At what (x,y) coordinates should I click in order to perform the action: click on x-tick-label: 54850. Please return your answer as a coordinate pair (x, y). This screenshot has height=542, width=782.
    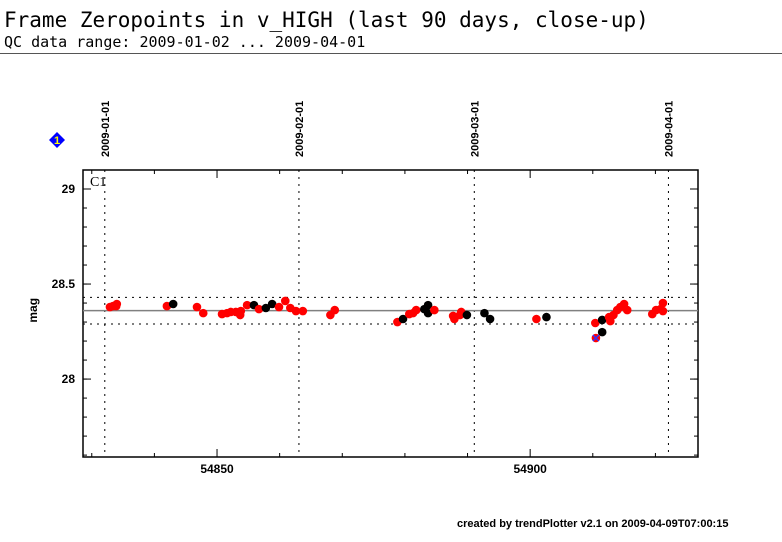
    Looking at the image, I should click on (217, 469).